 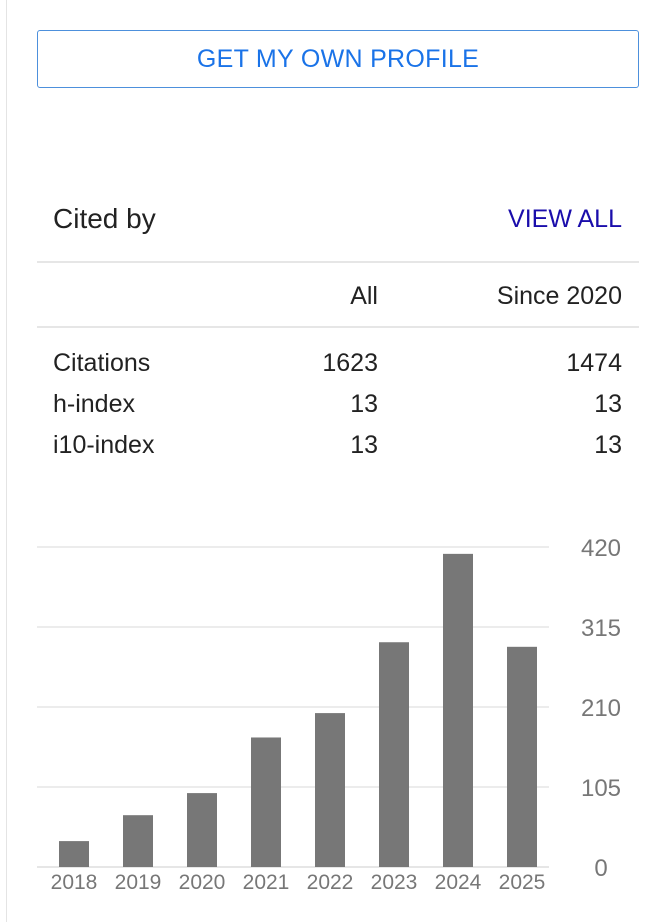 What do you see at coordinates (394, 882) in the screenshot?
I see `x-tick-label: 2023` at bounding box center [394, 882].